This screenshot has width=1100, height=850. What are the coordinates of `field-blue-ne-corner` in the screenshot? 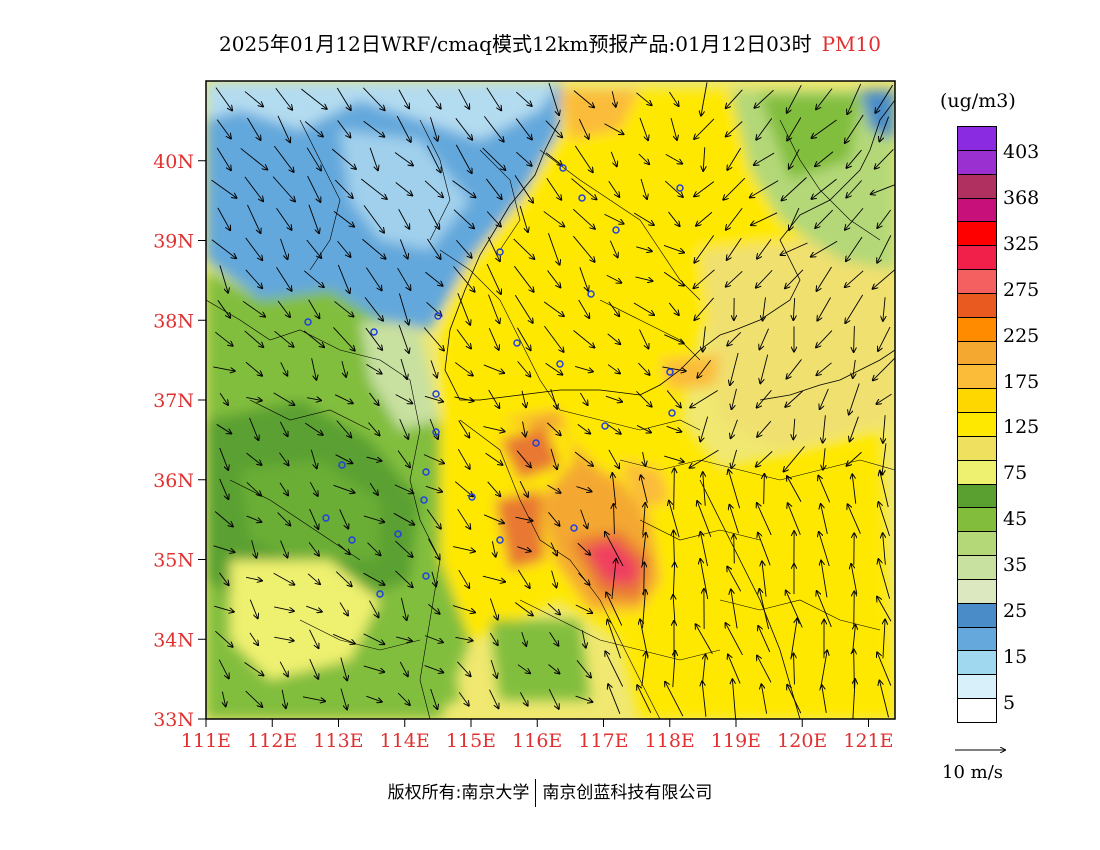 It's located at (877, 115).